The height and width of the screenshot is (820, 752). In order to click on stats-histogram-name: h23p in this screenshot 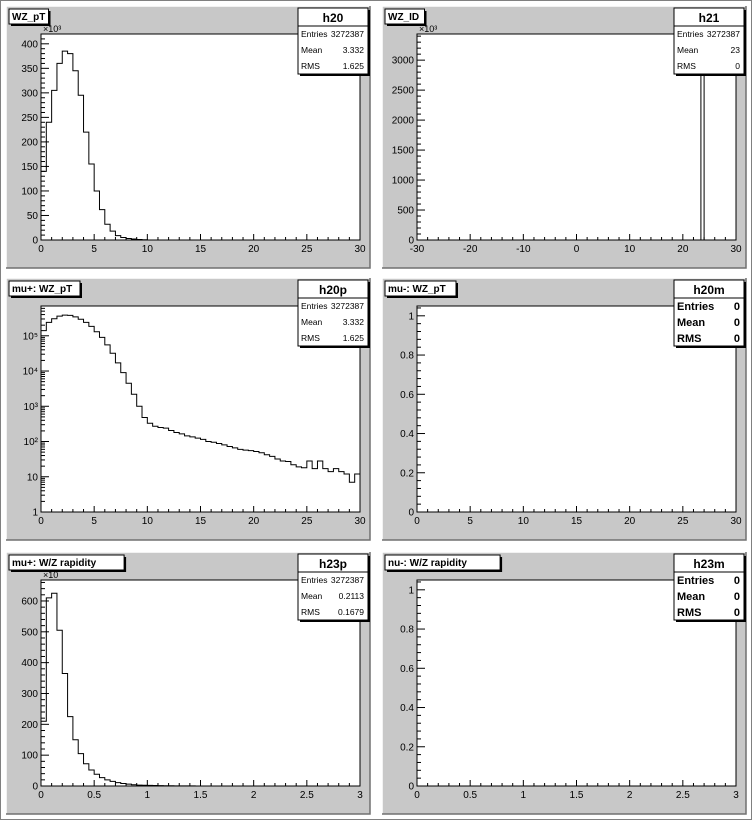, I will do `click(333, 564)`.